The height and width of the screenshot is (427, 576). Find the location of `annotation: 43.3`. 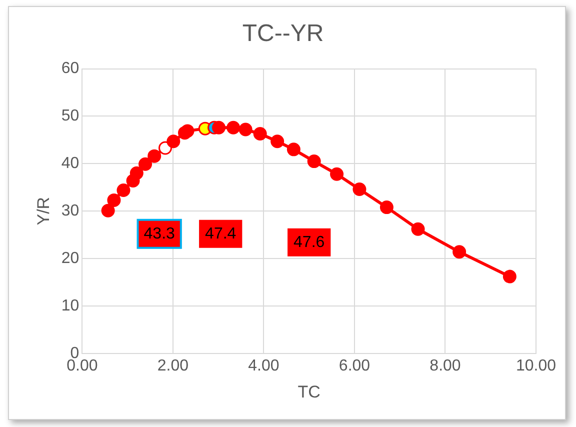

annotation: 43.3 is located at coordinates (160, 233).